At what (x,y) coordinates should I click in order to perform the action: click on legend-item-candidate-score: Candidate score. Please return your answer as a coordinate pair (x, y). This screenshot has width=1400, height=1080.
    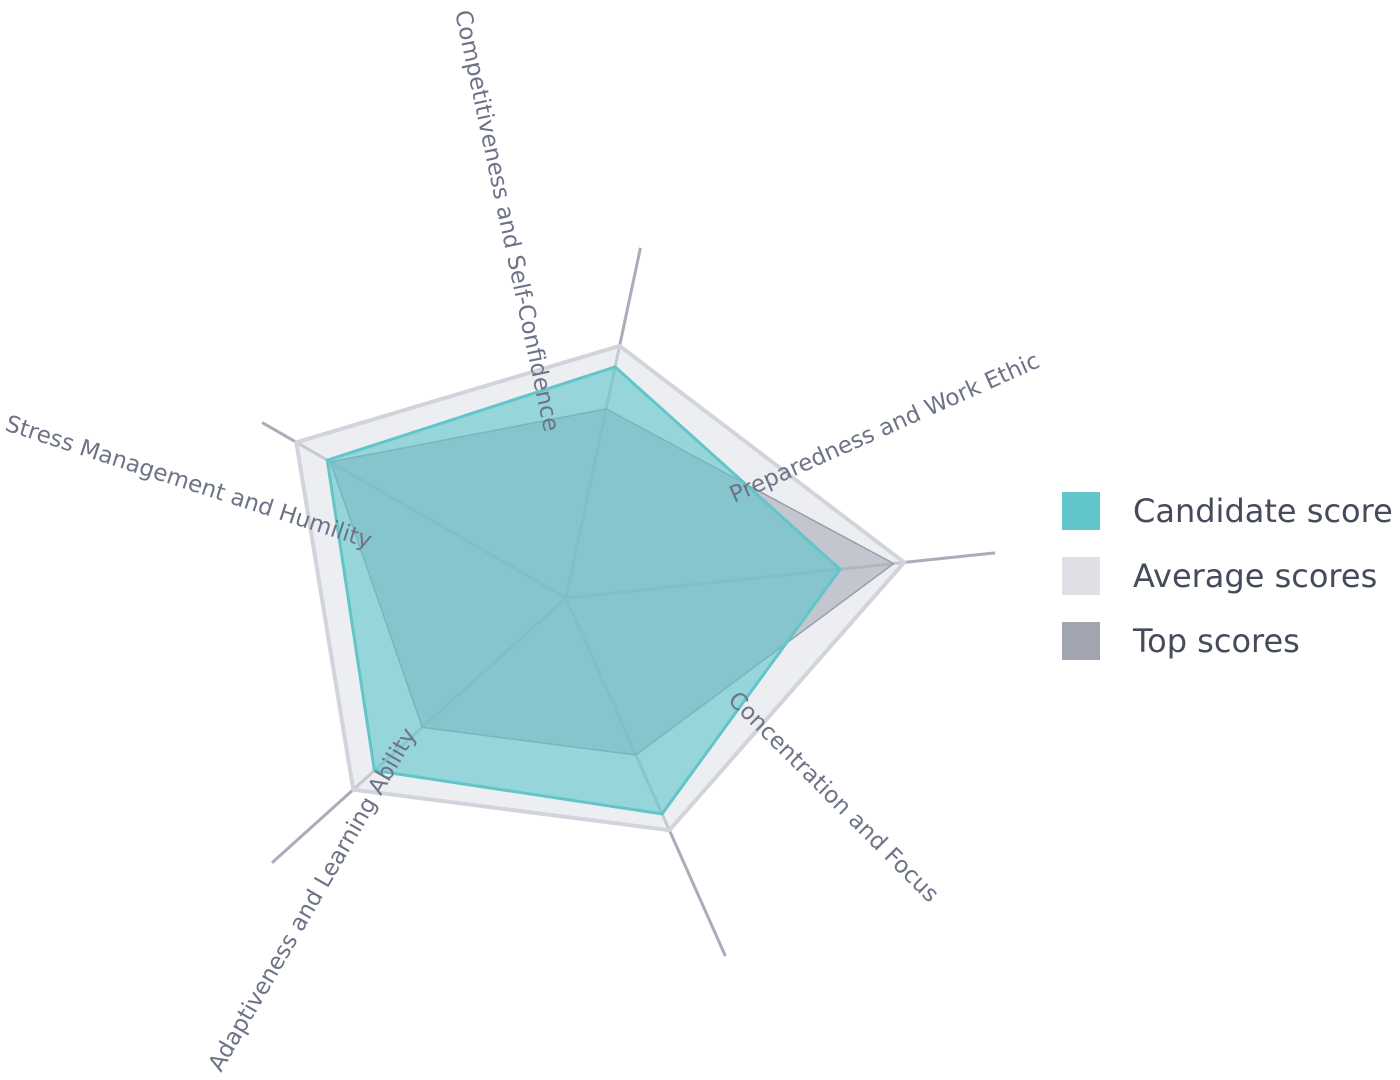
    Looking at the image, I should click on (1227, 510).